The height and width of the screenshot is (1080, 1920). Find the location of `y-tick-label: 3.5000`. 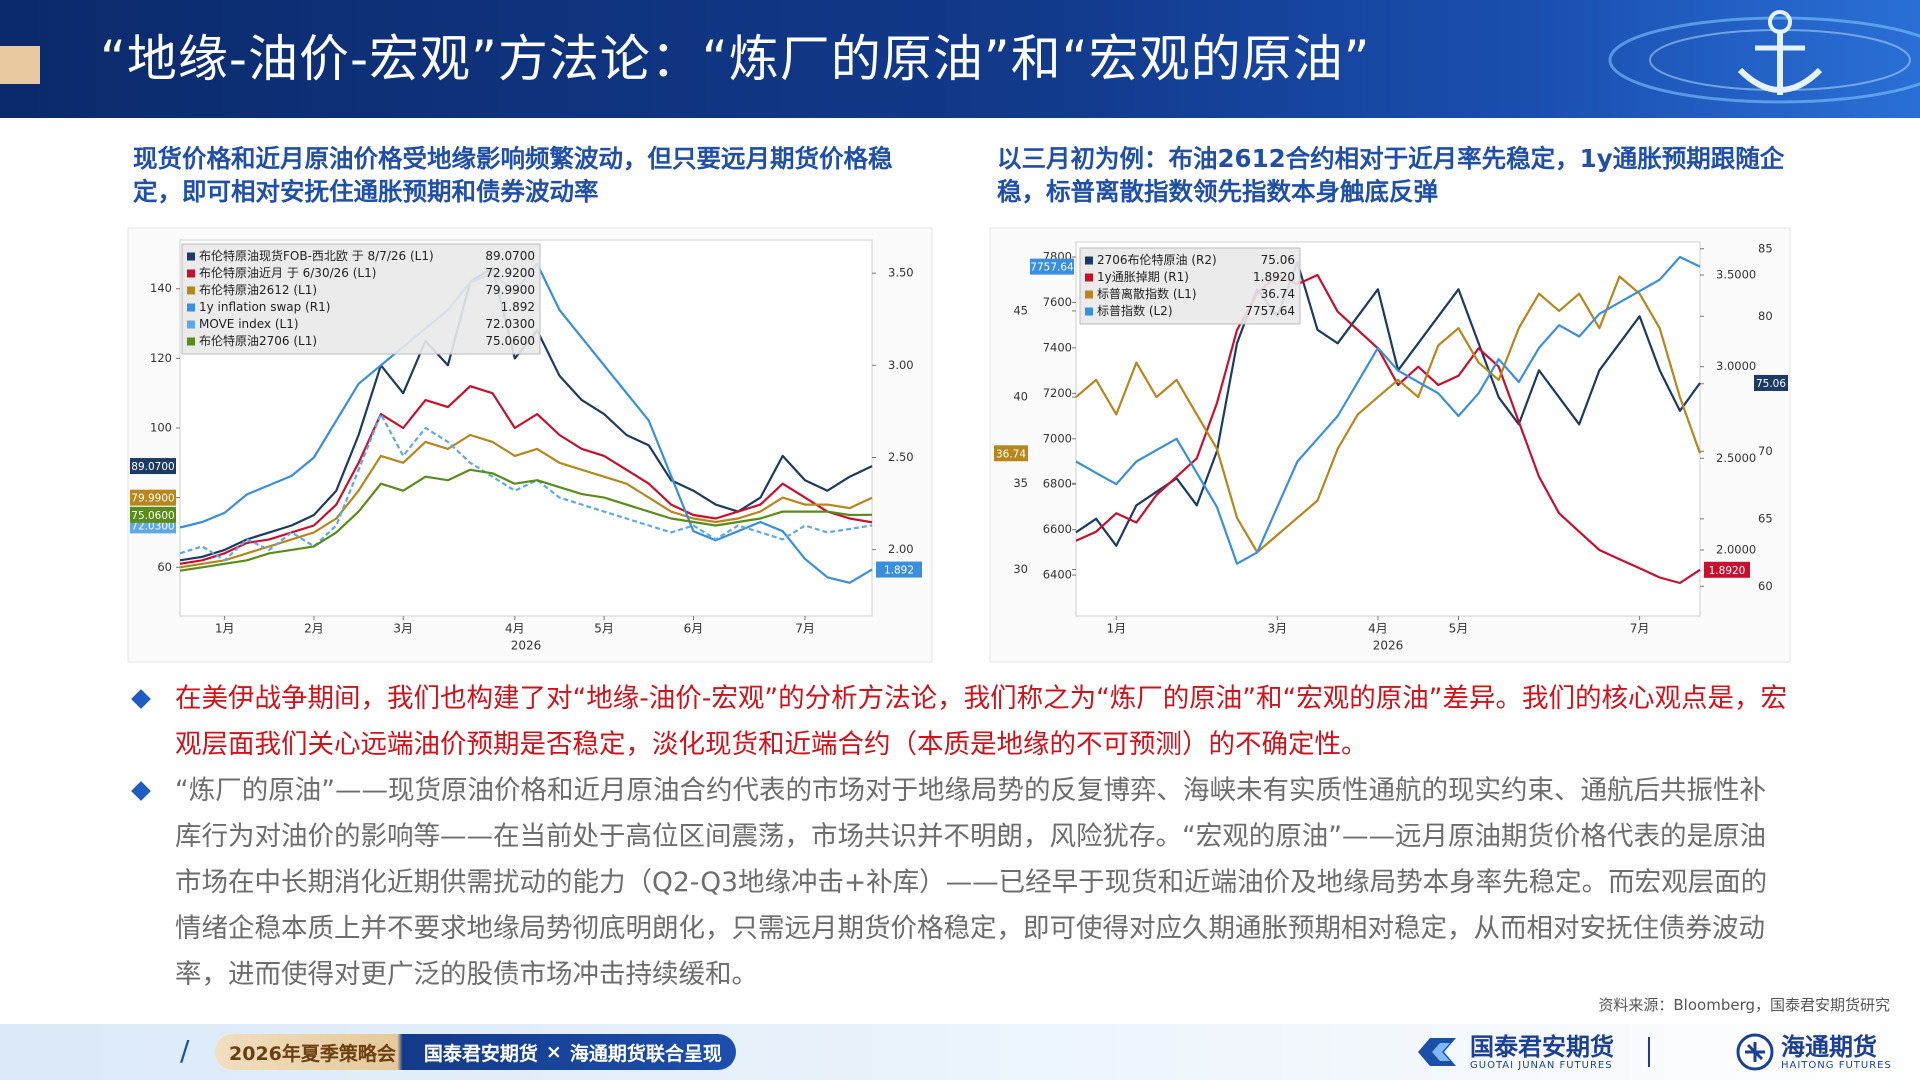

y-tick-label: 3.5000 is located at coordinates (1736, 275).